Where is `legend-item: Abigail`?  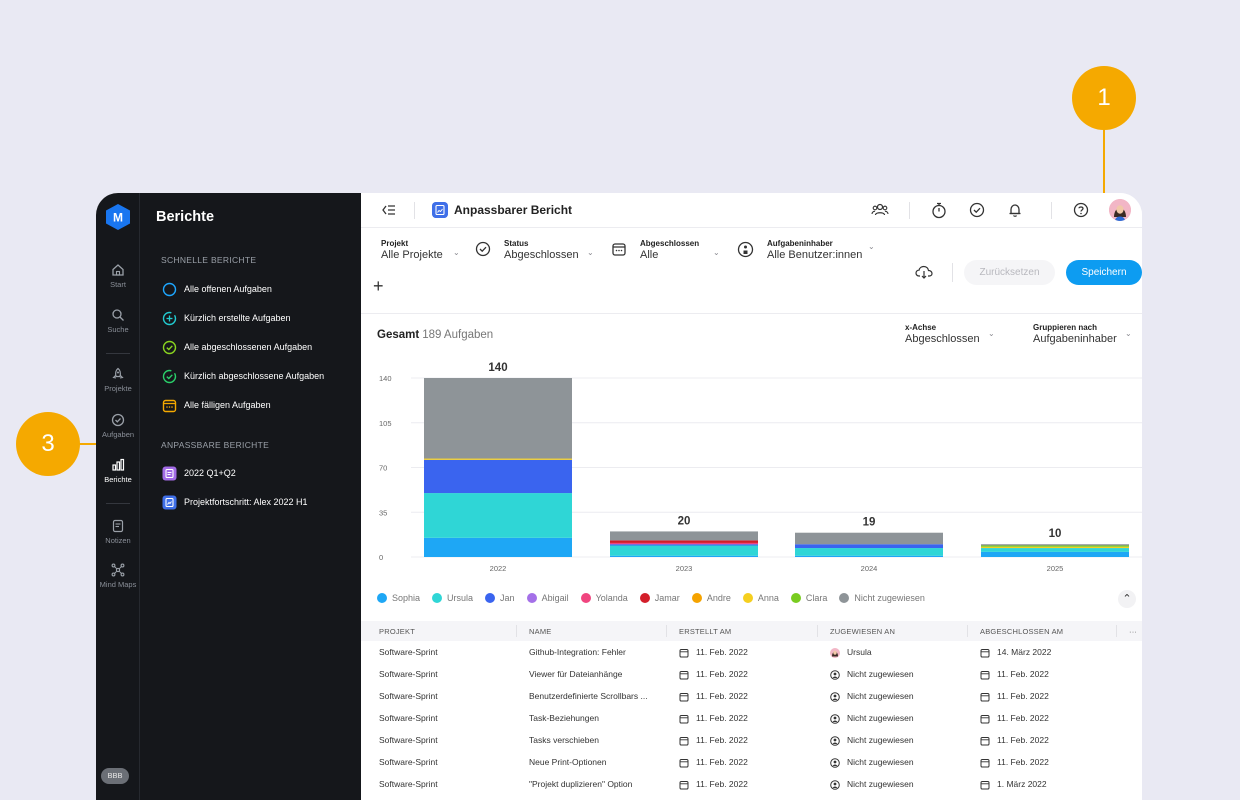
legend-item: Abigail is located at coordinates (547, 598).